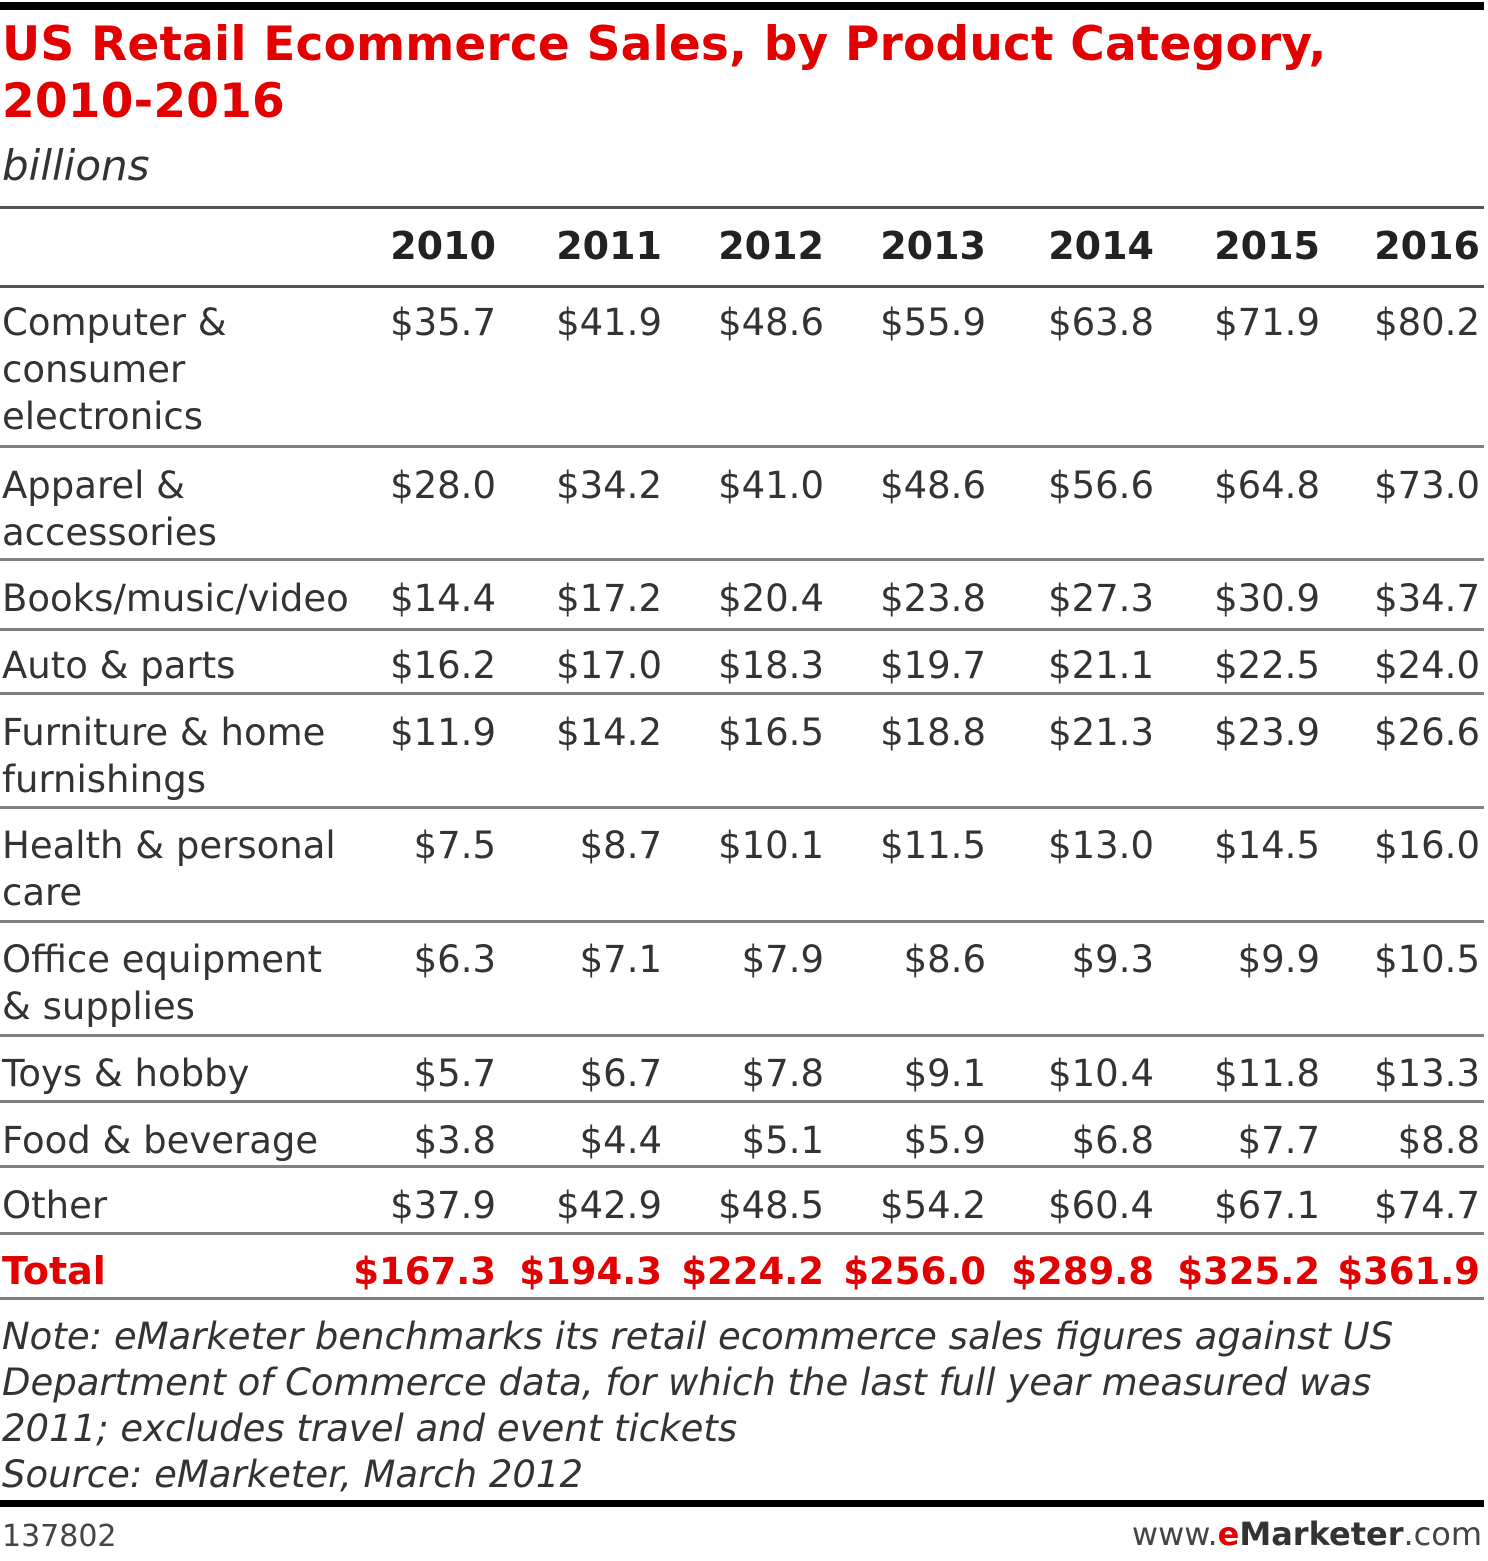  I want to click on total-cell: $256.0, so click(914, 1271).